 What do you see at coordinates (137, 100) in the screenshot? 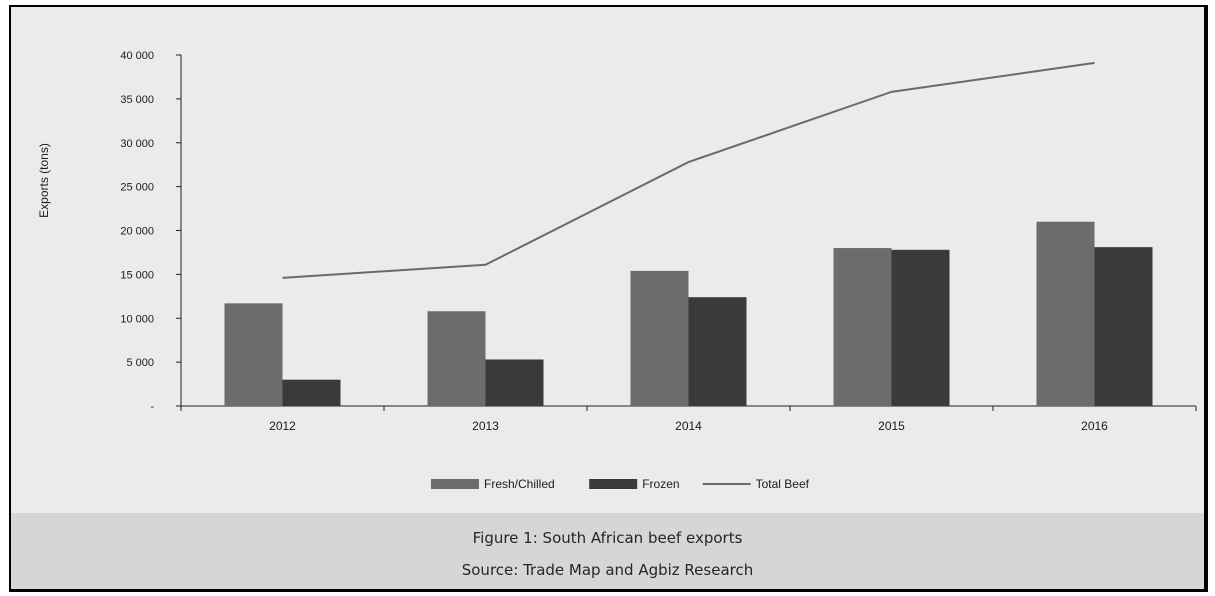
I see `y-tick-label: 35 000` at bounding box center [137, 100].